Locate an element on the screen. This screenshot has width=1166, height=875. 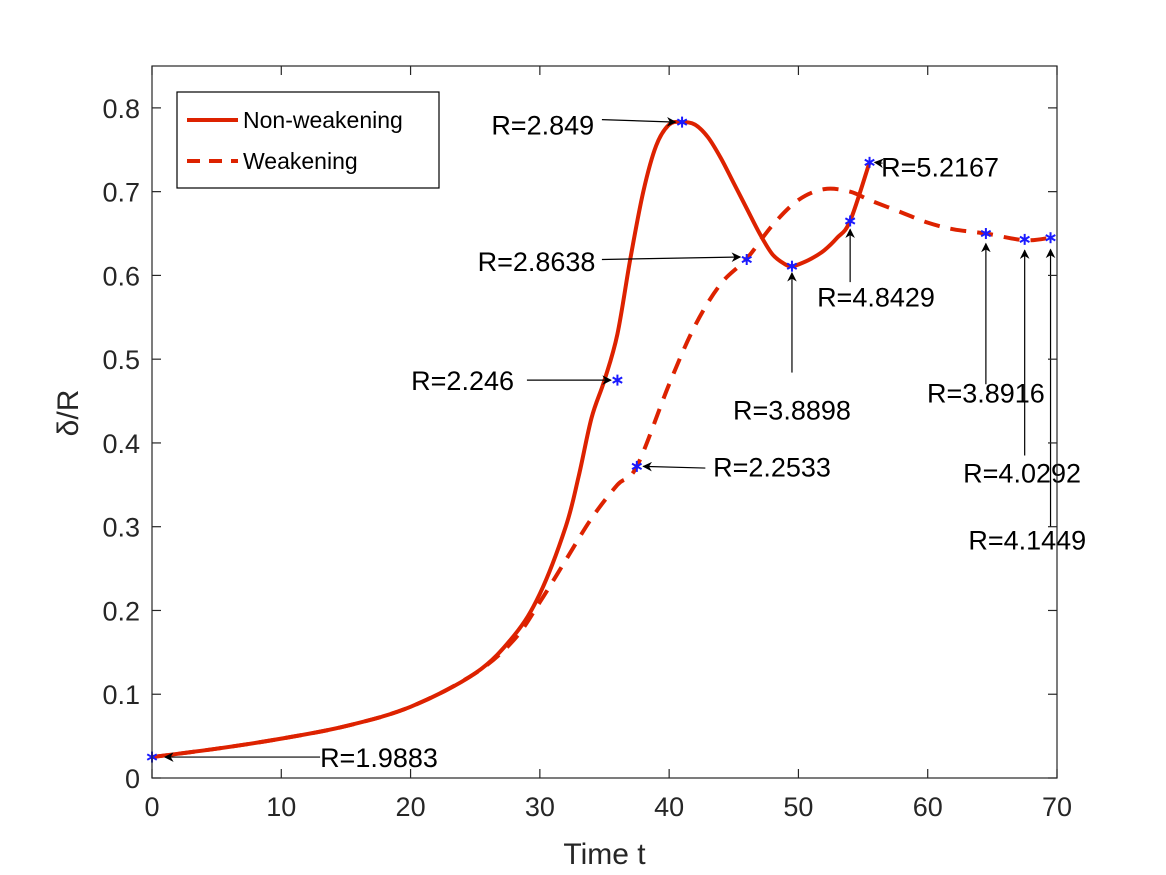
legend: Non-weakening Weakening is located at coordinates (308, 140).